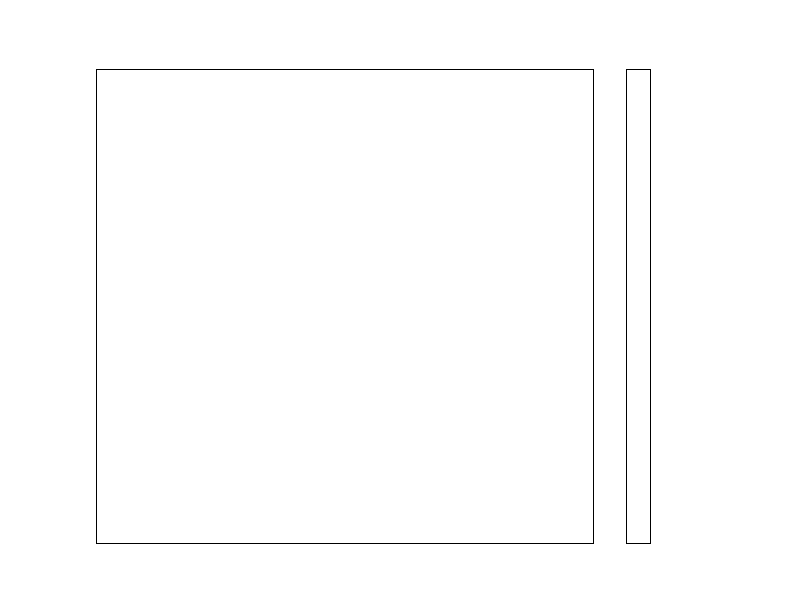 This screenshot has height=600, width=800. I want to click on colorbar-gradient-canvas, so click(638, 306).